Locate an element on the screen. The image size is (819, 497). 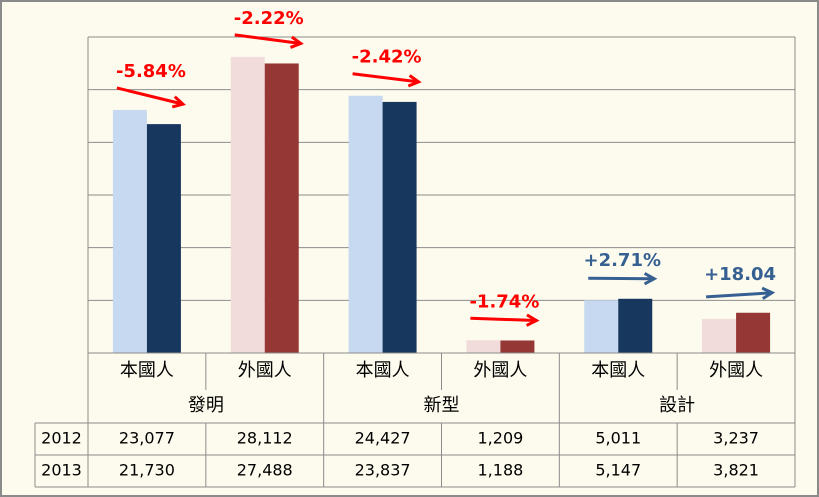
table-value: 5,011 is located at coordinates (618, 438).